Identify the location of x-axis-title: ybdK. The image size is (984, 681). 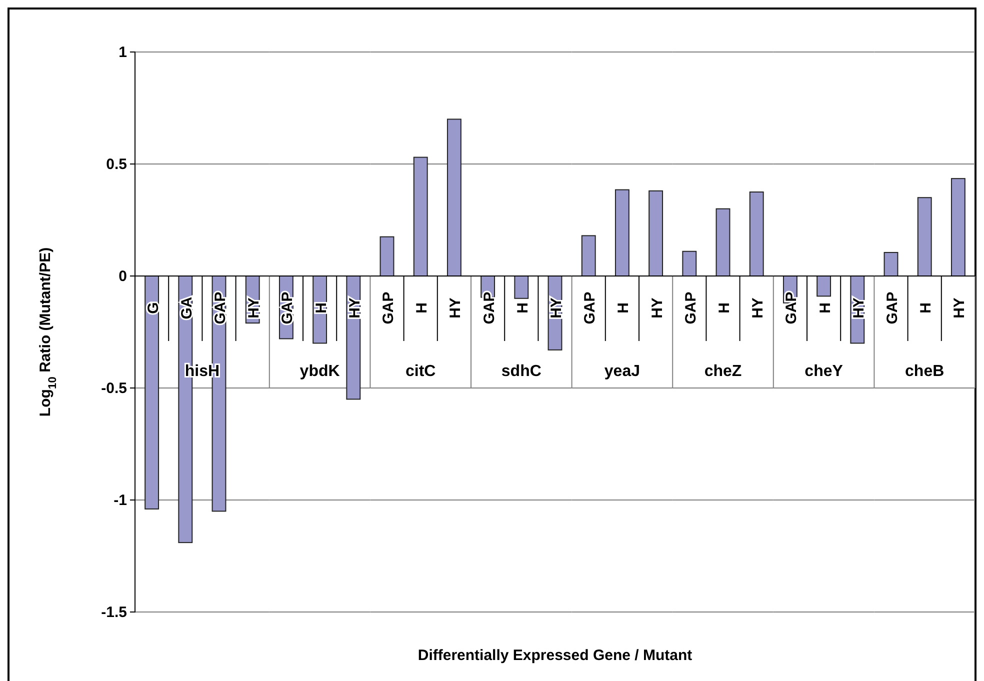
(320, 371).